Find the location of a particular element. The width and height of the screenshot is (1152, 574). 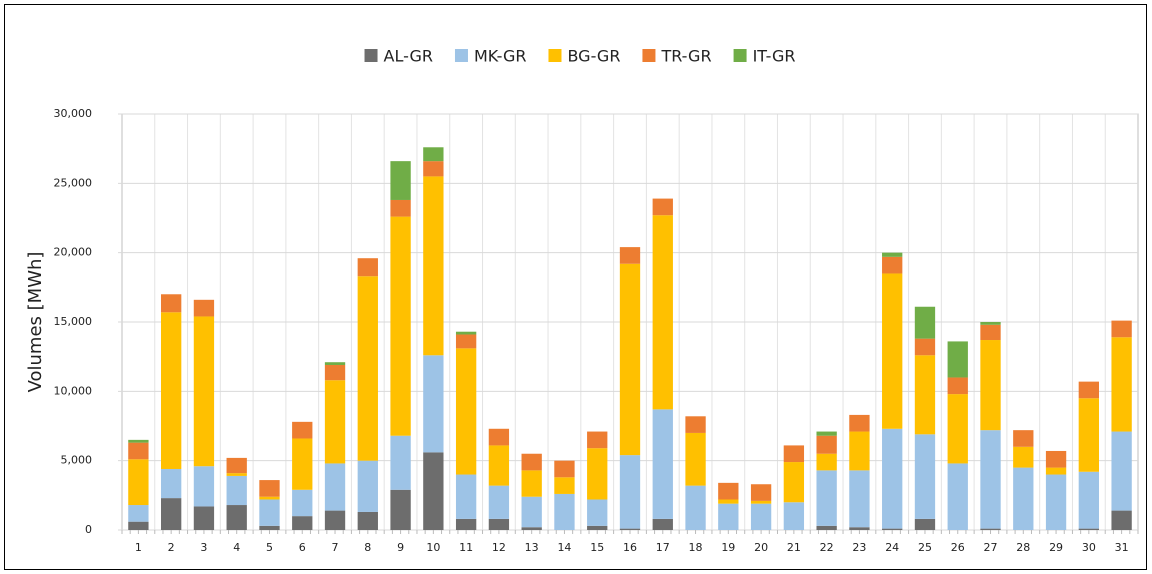

x-tick-label: 4 is located at coordinates (236, 547).